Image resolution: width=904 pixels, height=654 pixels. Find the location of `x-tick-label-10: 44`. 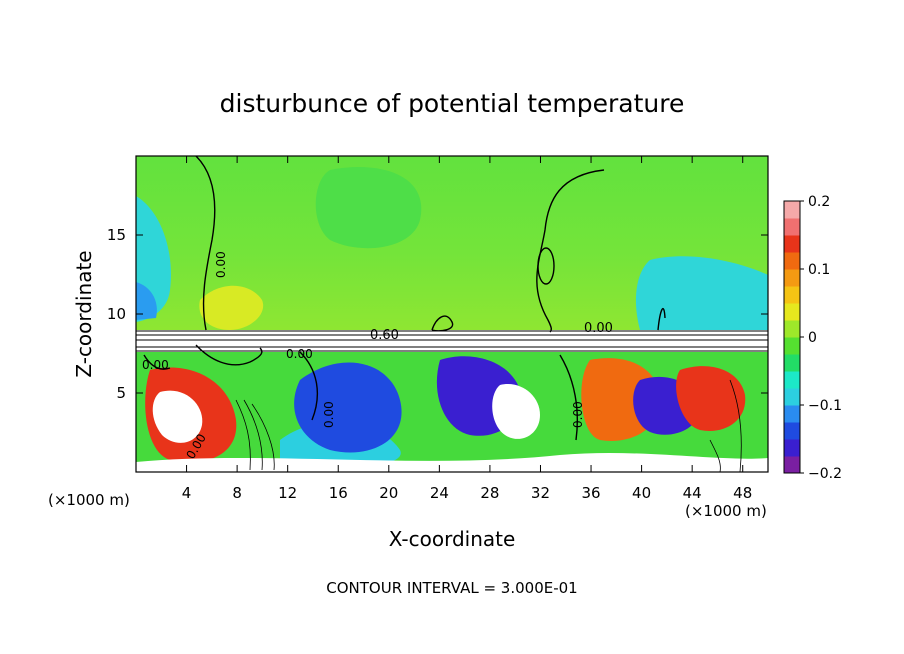

x-tick-label-10: 44 is located at coordinates (692, 493).